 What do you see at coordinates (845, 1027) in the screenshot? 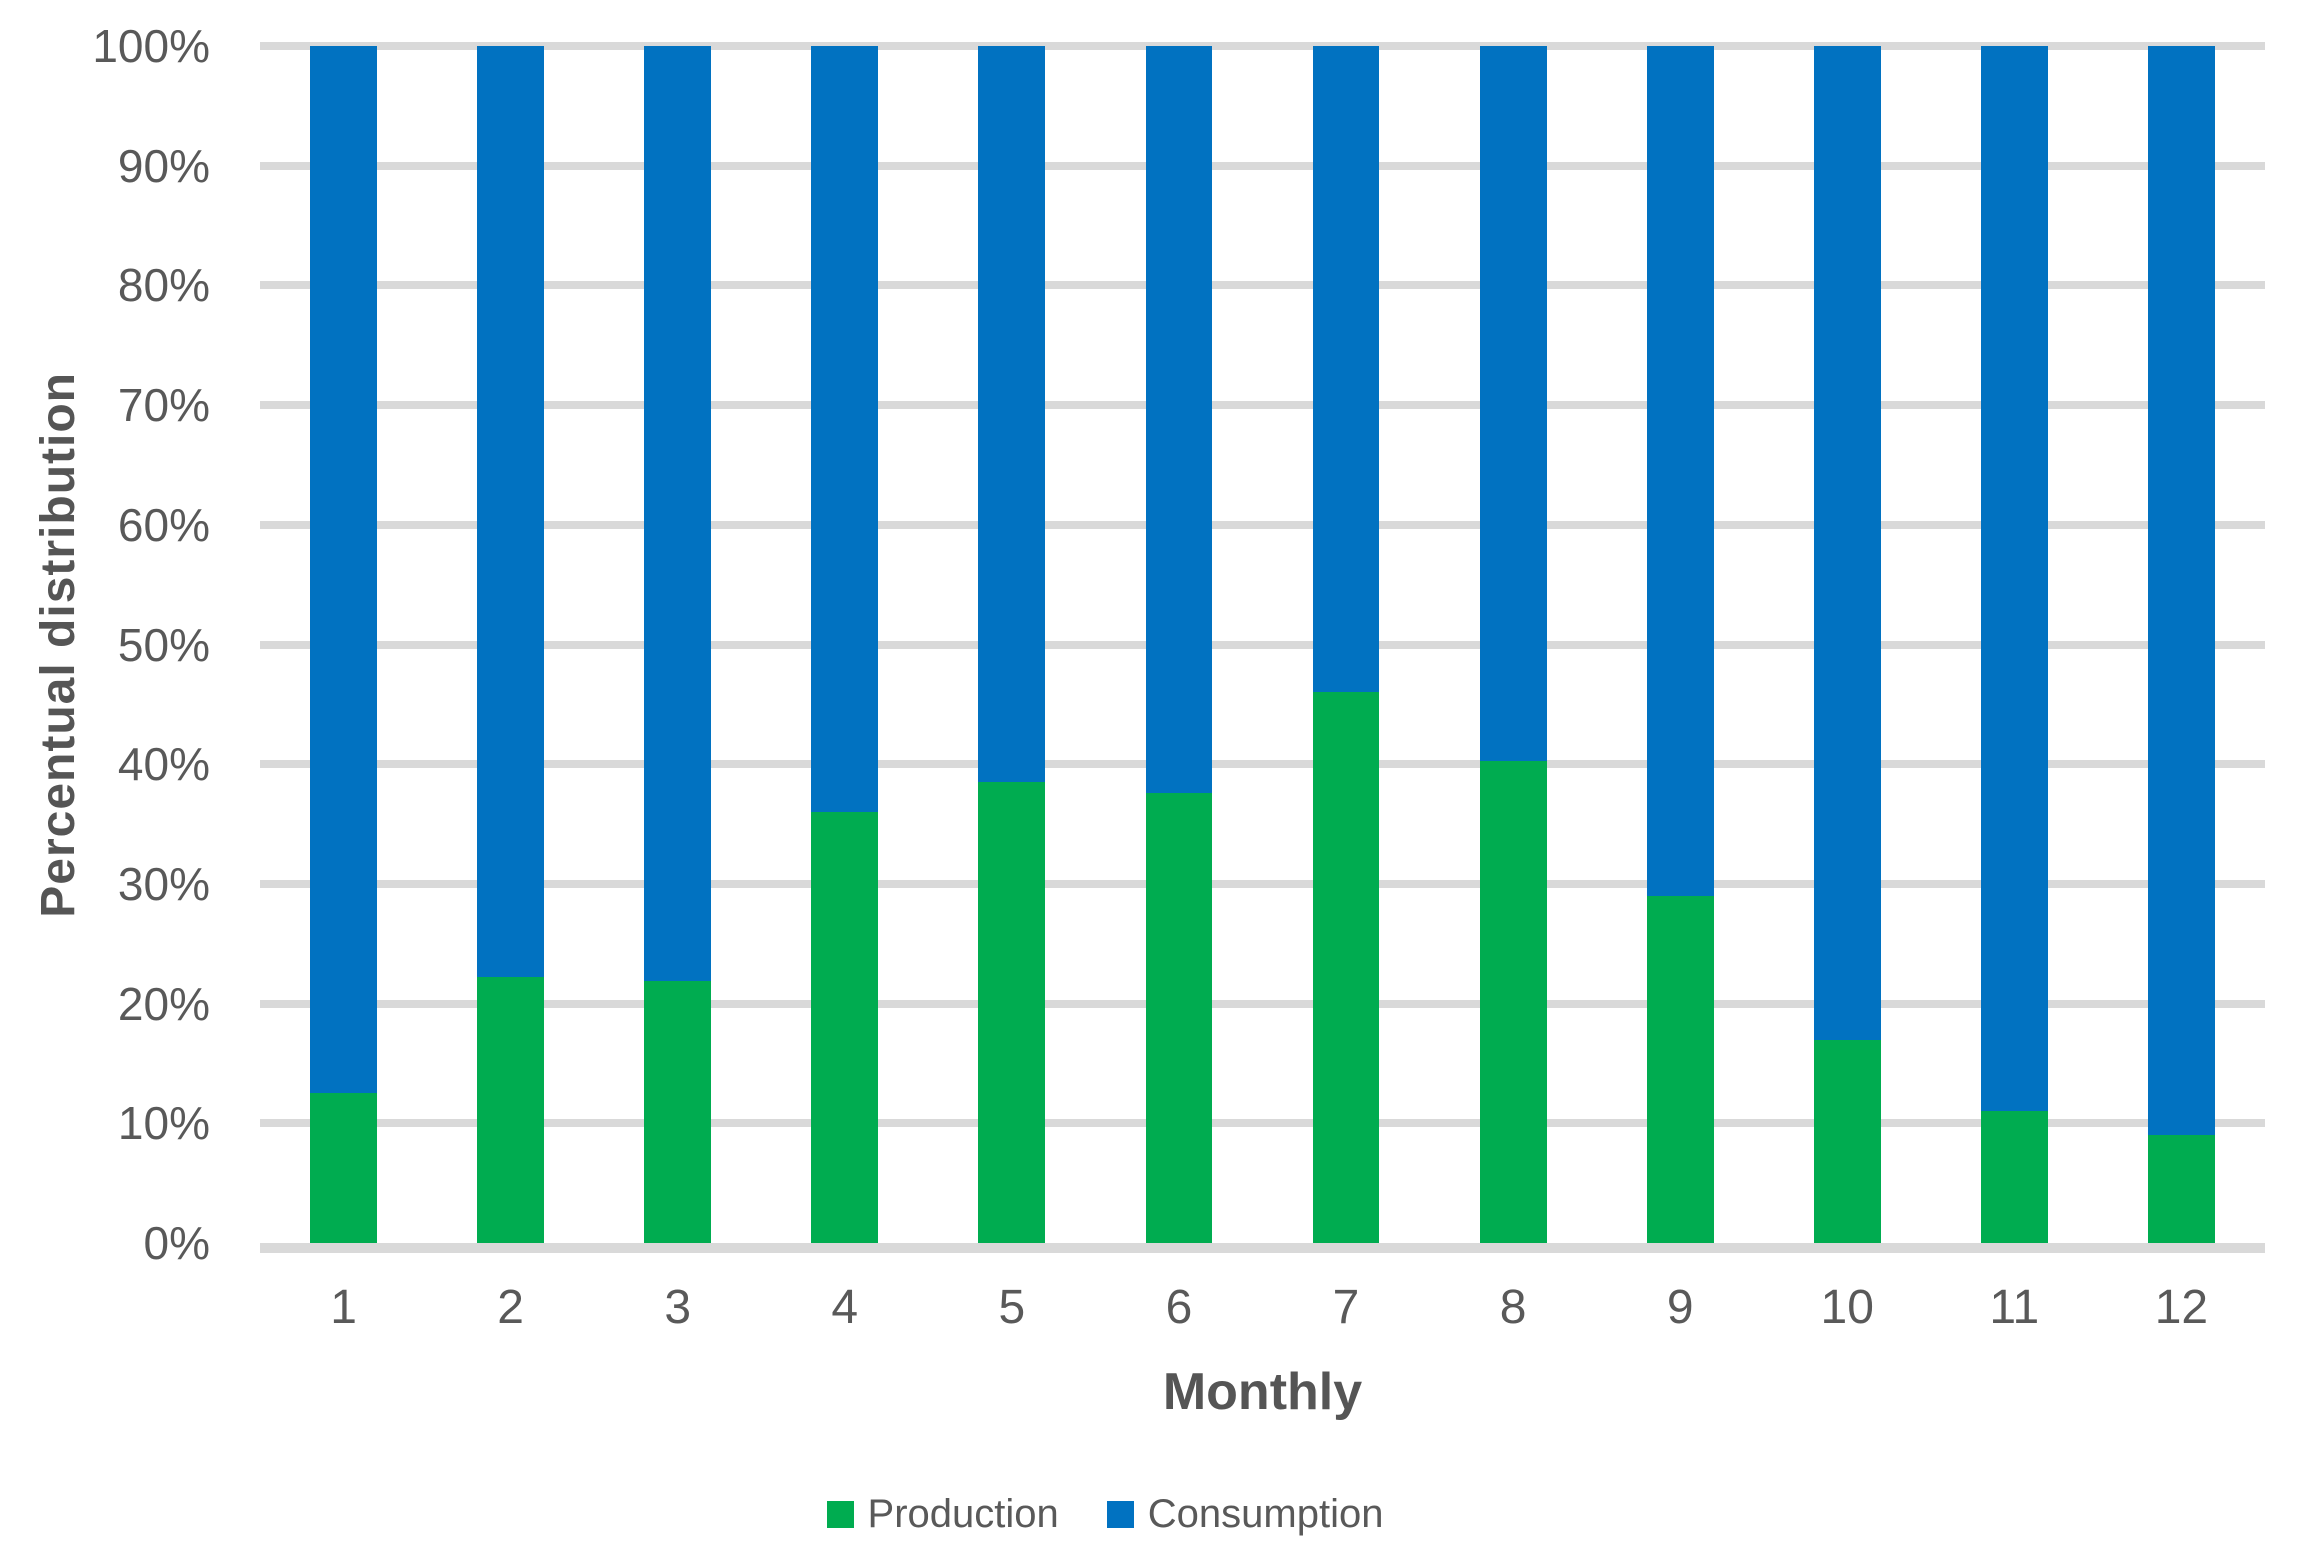
I see `bar-4-production-segment` at bounding box center [845, 1027].